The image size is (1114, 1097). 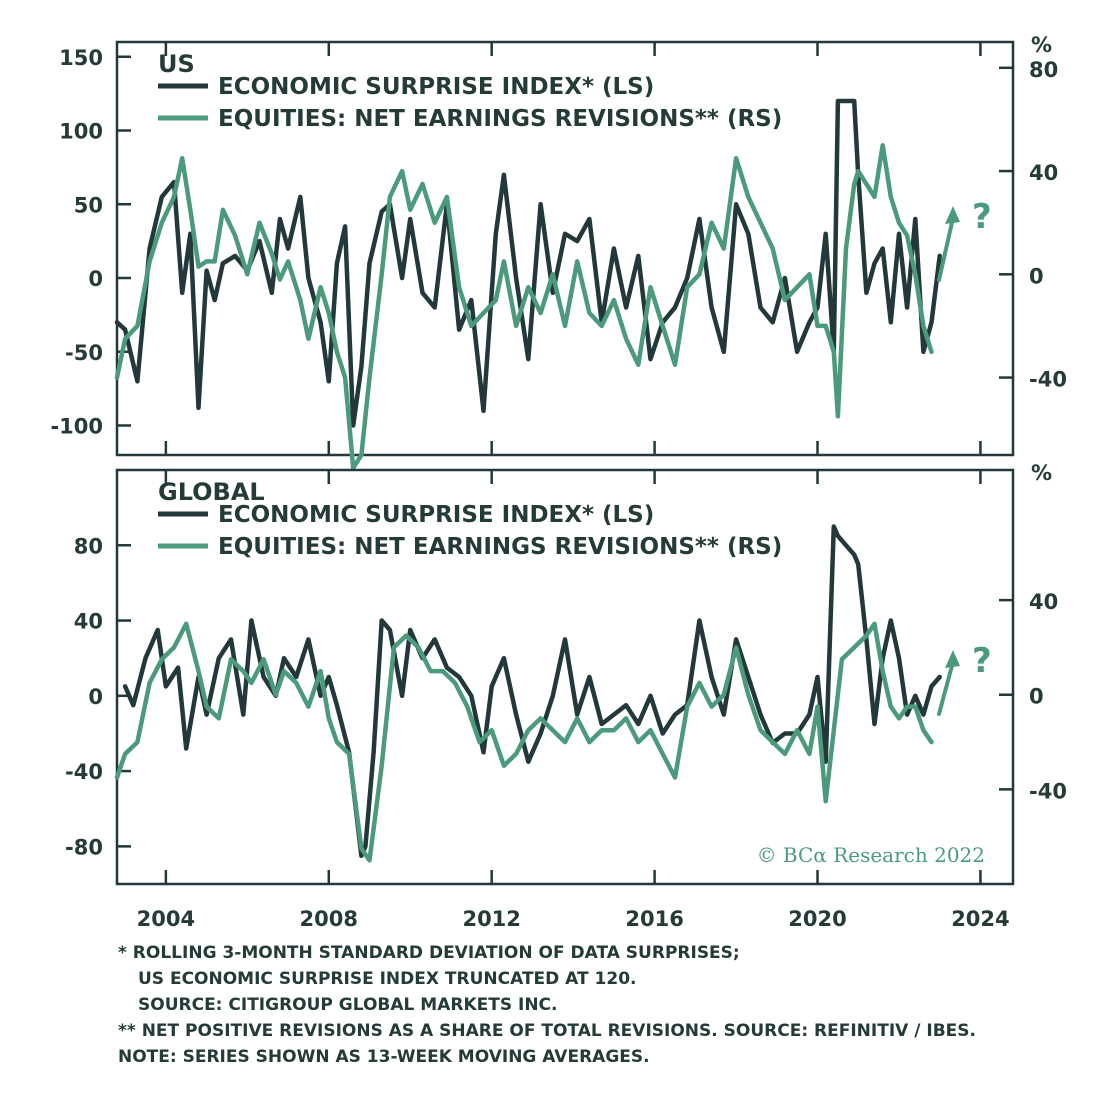 What do you see at coordinates (817, 919) in the screenshot?
I see `x-tick-label: 2020` at bounding box center [817, 919].